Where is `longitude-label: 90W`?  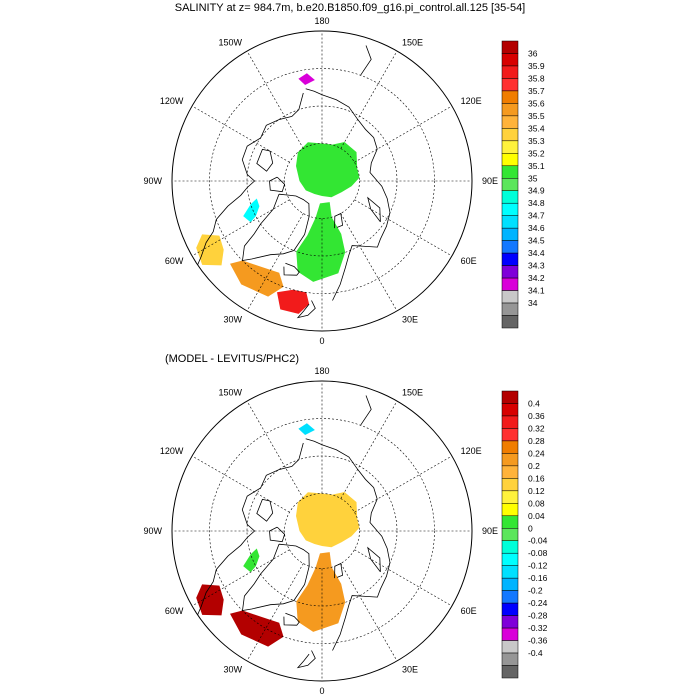 longitude-label: 90W is located at coordinates (152, 531).